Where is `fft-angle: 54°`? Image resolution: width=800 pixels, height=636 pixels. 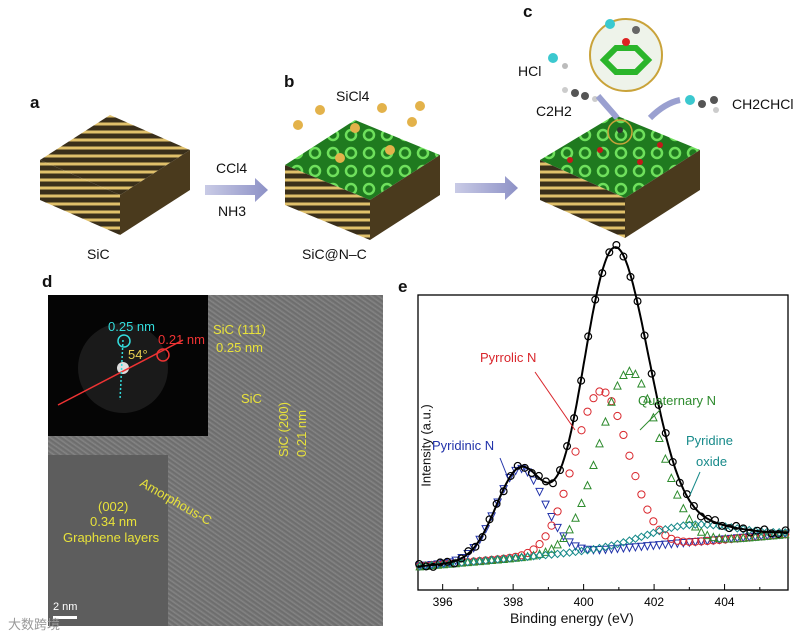
fft-angle: 54° is located at coordinates (138, 354).